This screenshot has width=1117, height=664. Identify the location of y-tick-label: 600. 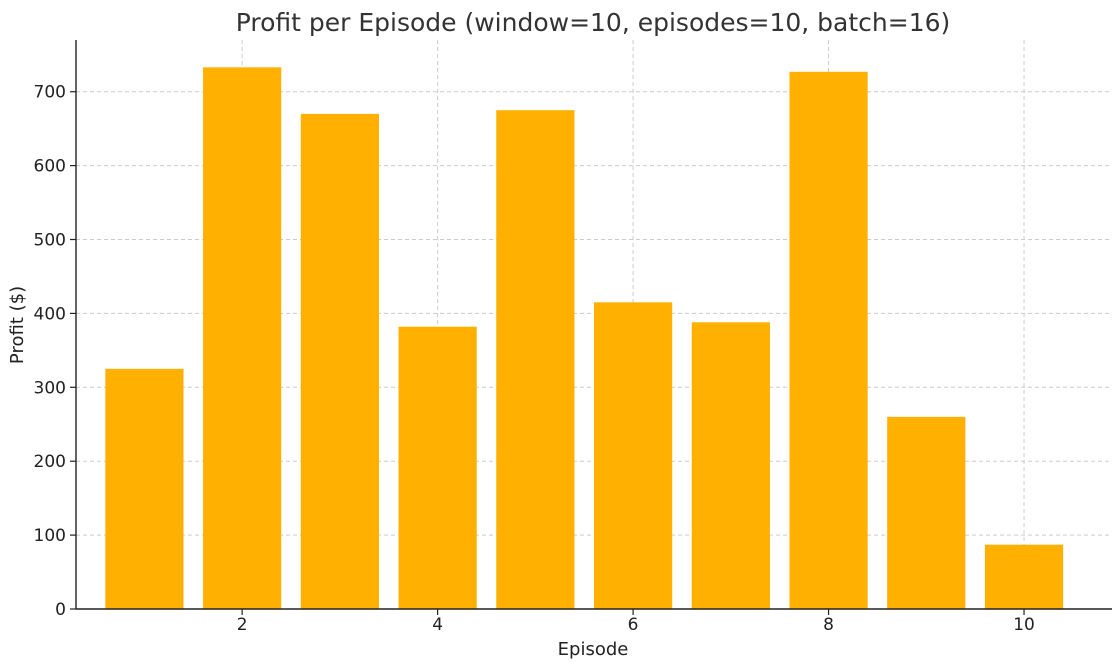
(50, 167).